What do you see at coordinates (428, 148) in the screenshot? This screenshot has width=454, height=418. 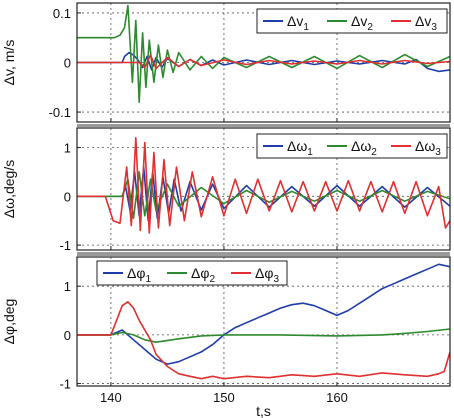 I see `legend-label-3: Δω3` at bounding box center [428, 148].